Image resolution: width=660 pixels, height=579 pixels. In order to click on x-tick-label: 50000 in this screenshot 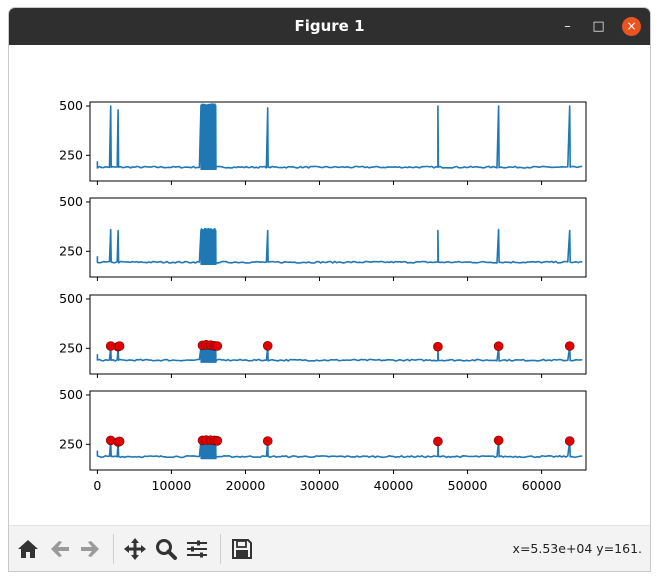, I will do `click(468, 485)`.